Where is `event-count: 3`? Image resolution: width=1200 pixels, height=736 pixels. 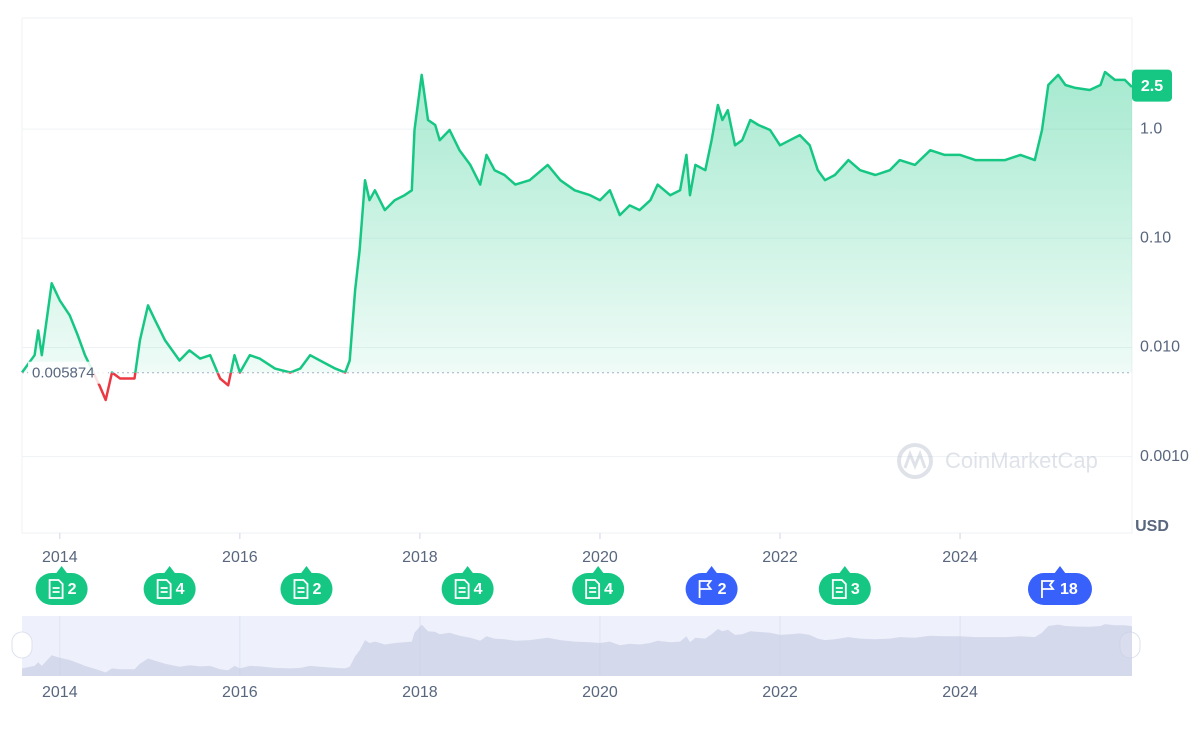
event-count: 3 is located at coordinates (855, 589).